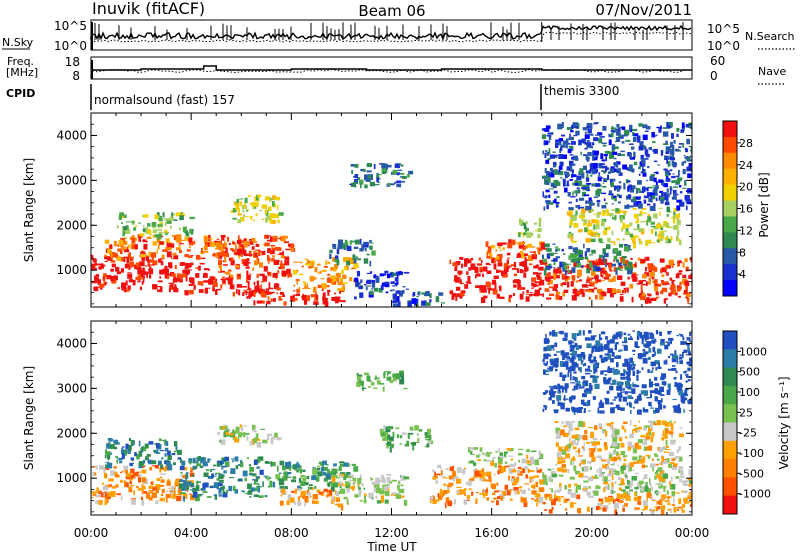  I want to click on velocity-colorbar-label: Velocity [m s⁻¹], so click(784, 422).